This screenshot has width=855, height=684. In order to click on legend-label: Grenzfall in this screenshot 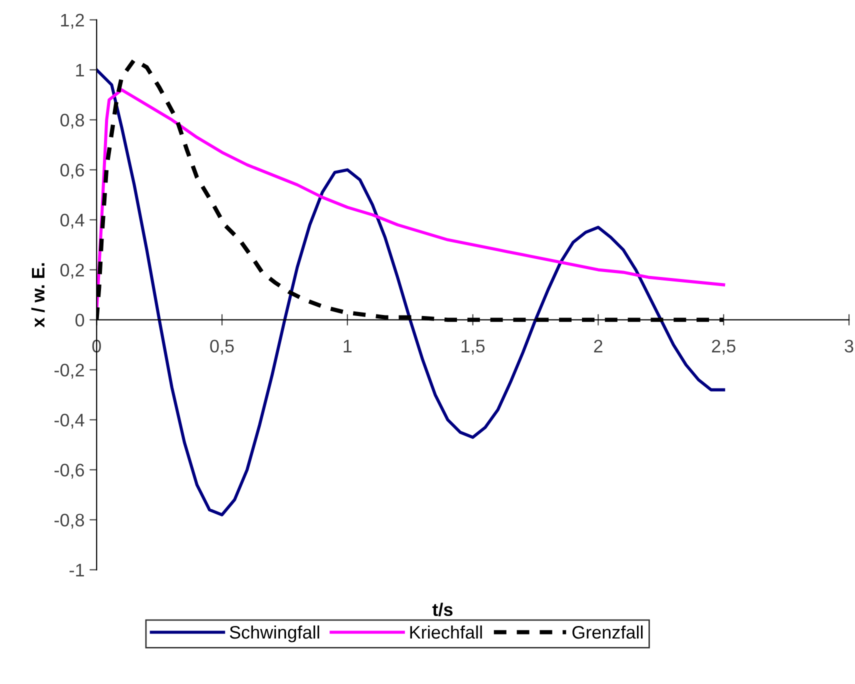, I will do `click(607, 632)`.